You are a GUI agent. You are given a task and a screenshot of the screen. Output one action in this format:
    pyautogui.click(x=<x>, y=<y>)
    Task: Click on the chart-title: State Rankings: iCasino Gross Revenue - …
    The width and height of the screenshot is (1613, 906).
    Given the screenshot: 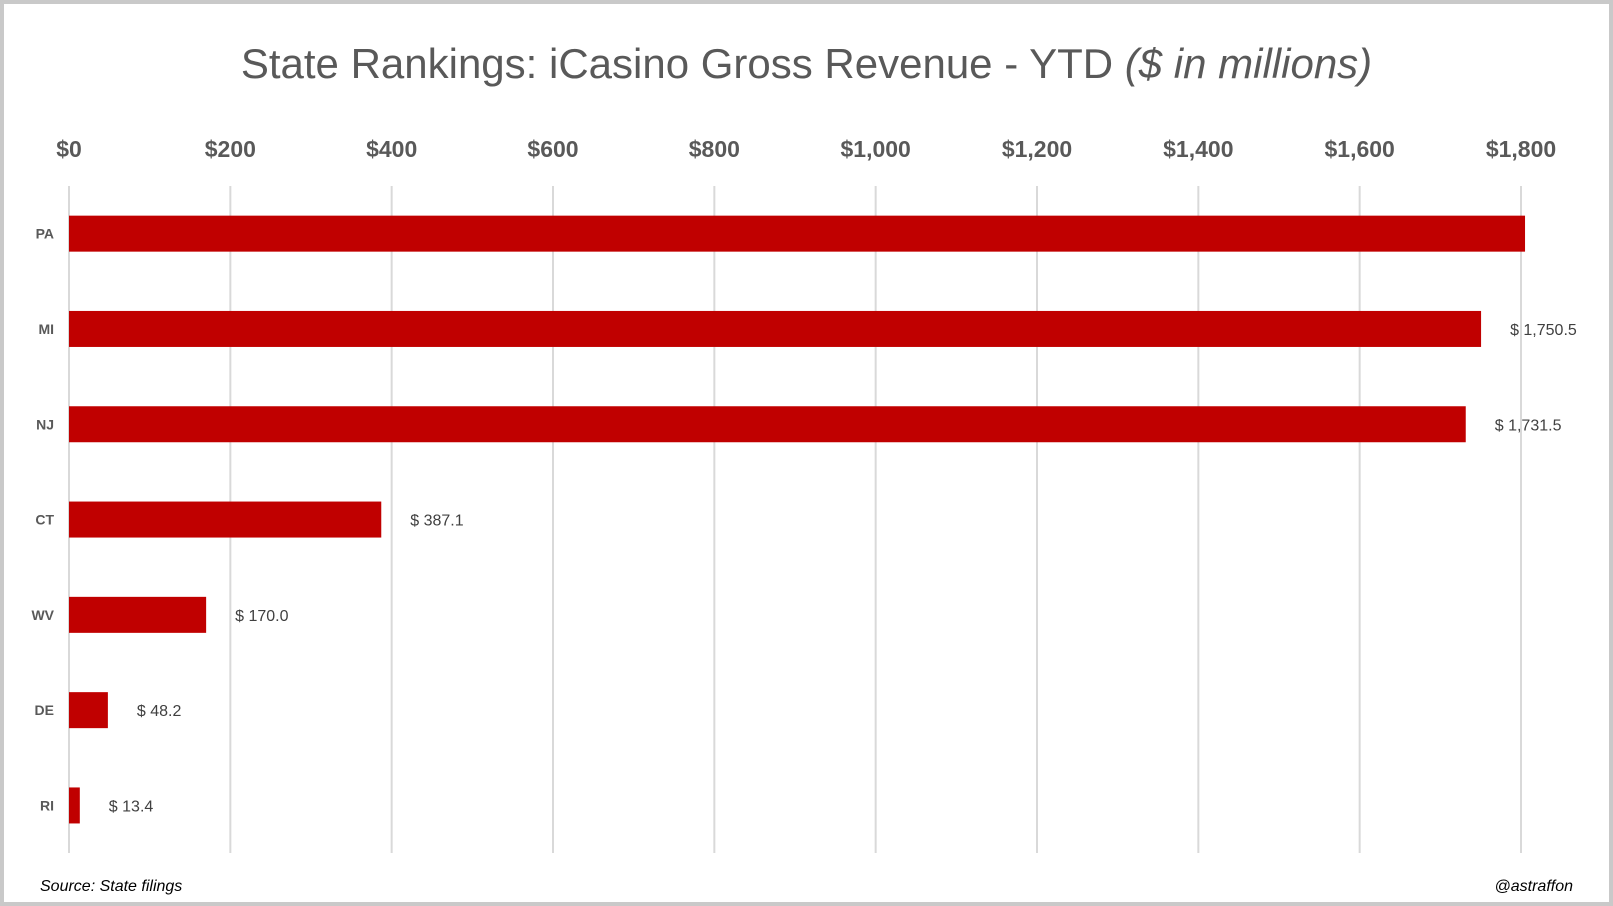 What is the action you would take?
    pyautogui.click(x=806, y=64)
    